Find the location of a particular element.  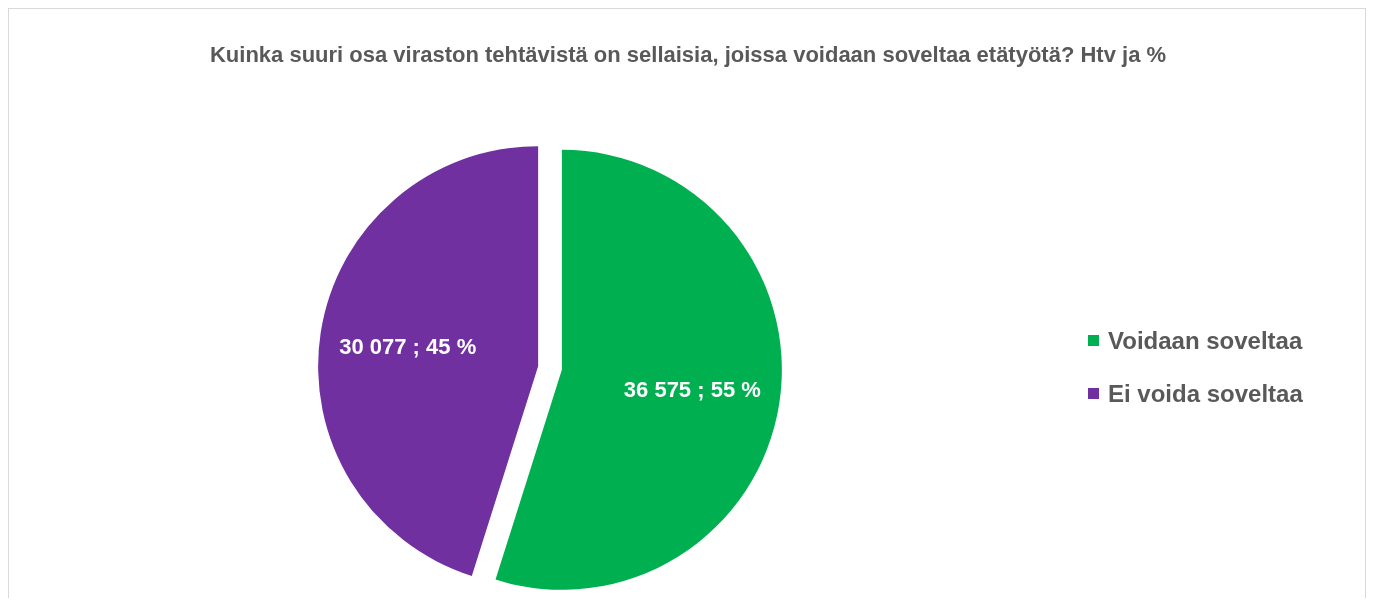

legend-label: Voidaan soveltaa is located at coordinates (1205, 340).